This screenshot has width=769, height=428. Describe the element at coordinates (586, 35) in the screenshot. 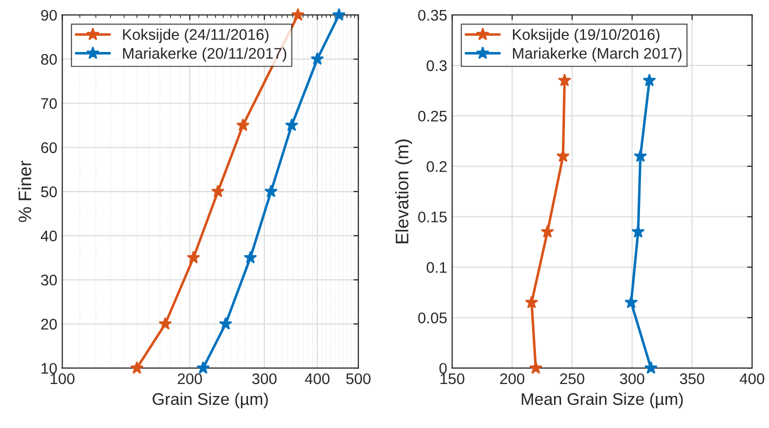

I see `legend-label: Koksijde (19/10/2016)` at that location.